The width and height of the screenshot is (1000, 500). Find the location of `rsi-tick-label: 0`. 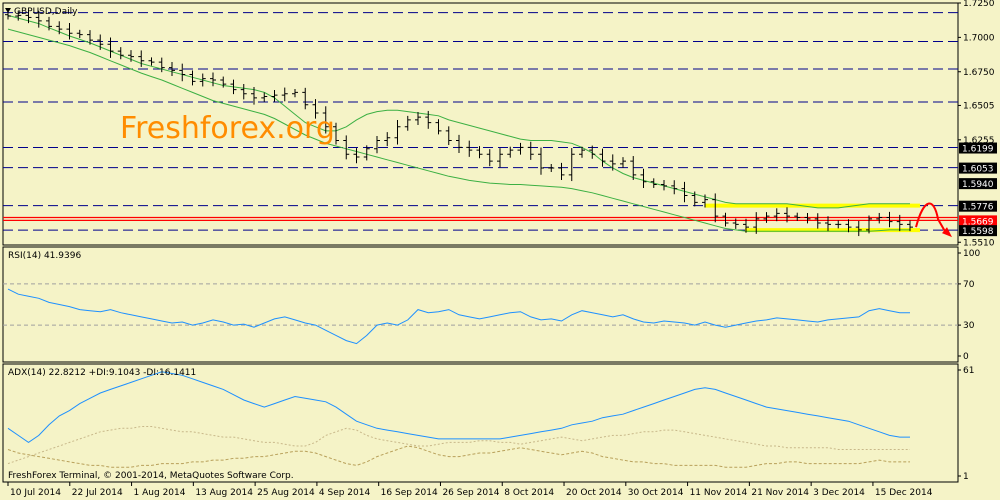

rsi-tick-label: 0 is located at coordinates (966, 357).